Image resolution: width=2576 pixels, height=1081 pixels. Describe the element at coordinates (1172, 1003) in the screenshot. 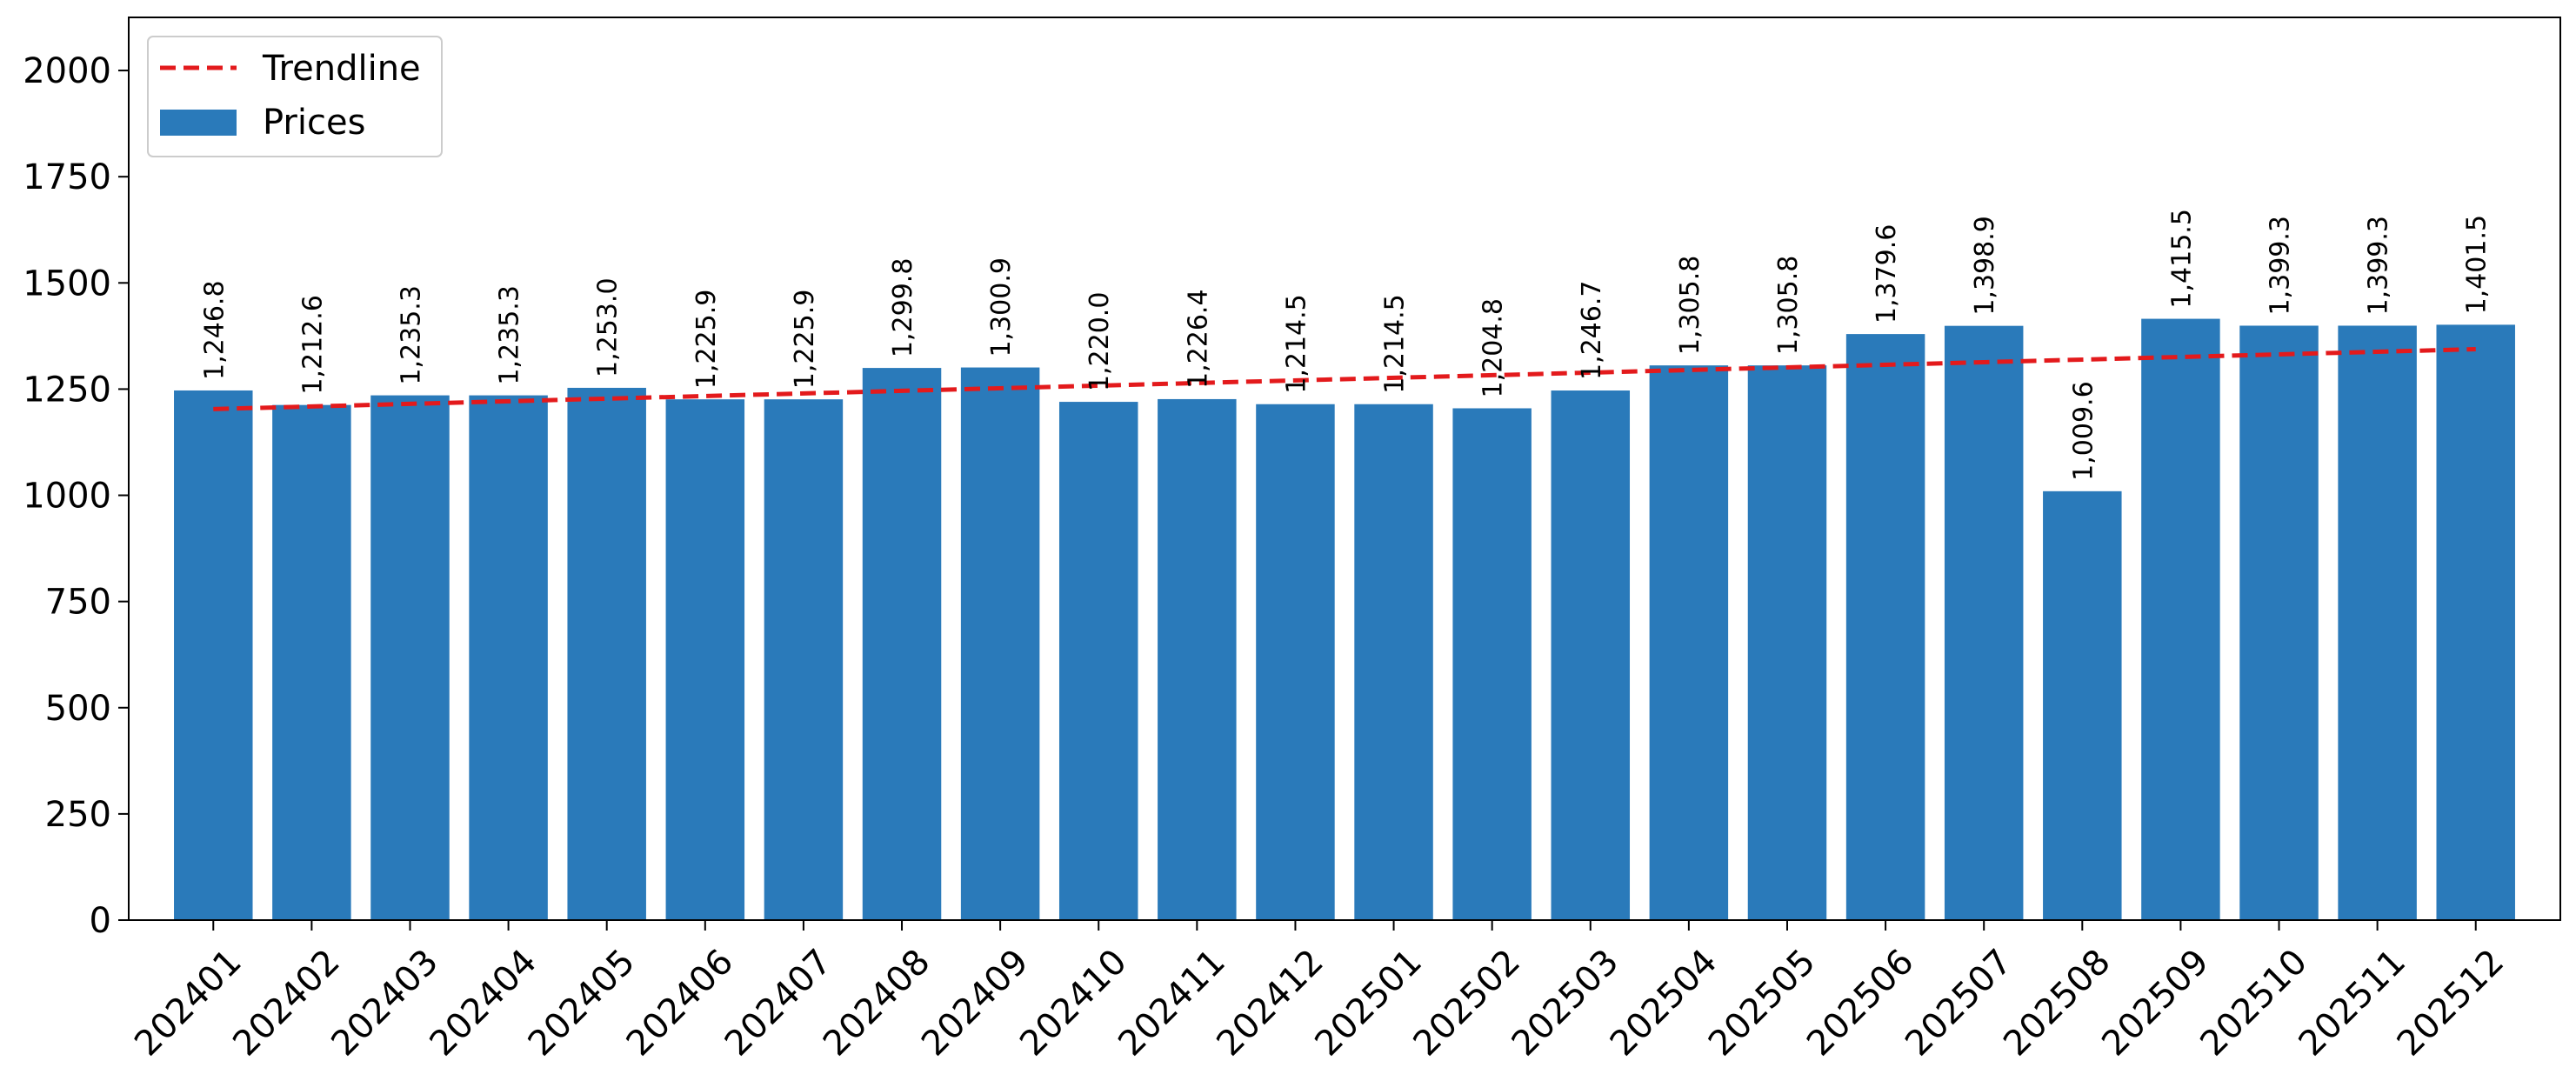

I see `x-tick-label-202411: 202411` at that location.